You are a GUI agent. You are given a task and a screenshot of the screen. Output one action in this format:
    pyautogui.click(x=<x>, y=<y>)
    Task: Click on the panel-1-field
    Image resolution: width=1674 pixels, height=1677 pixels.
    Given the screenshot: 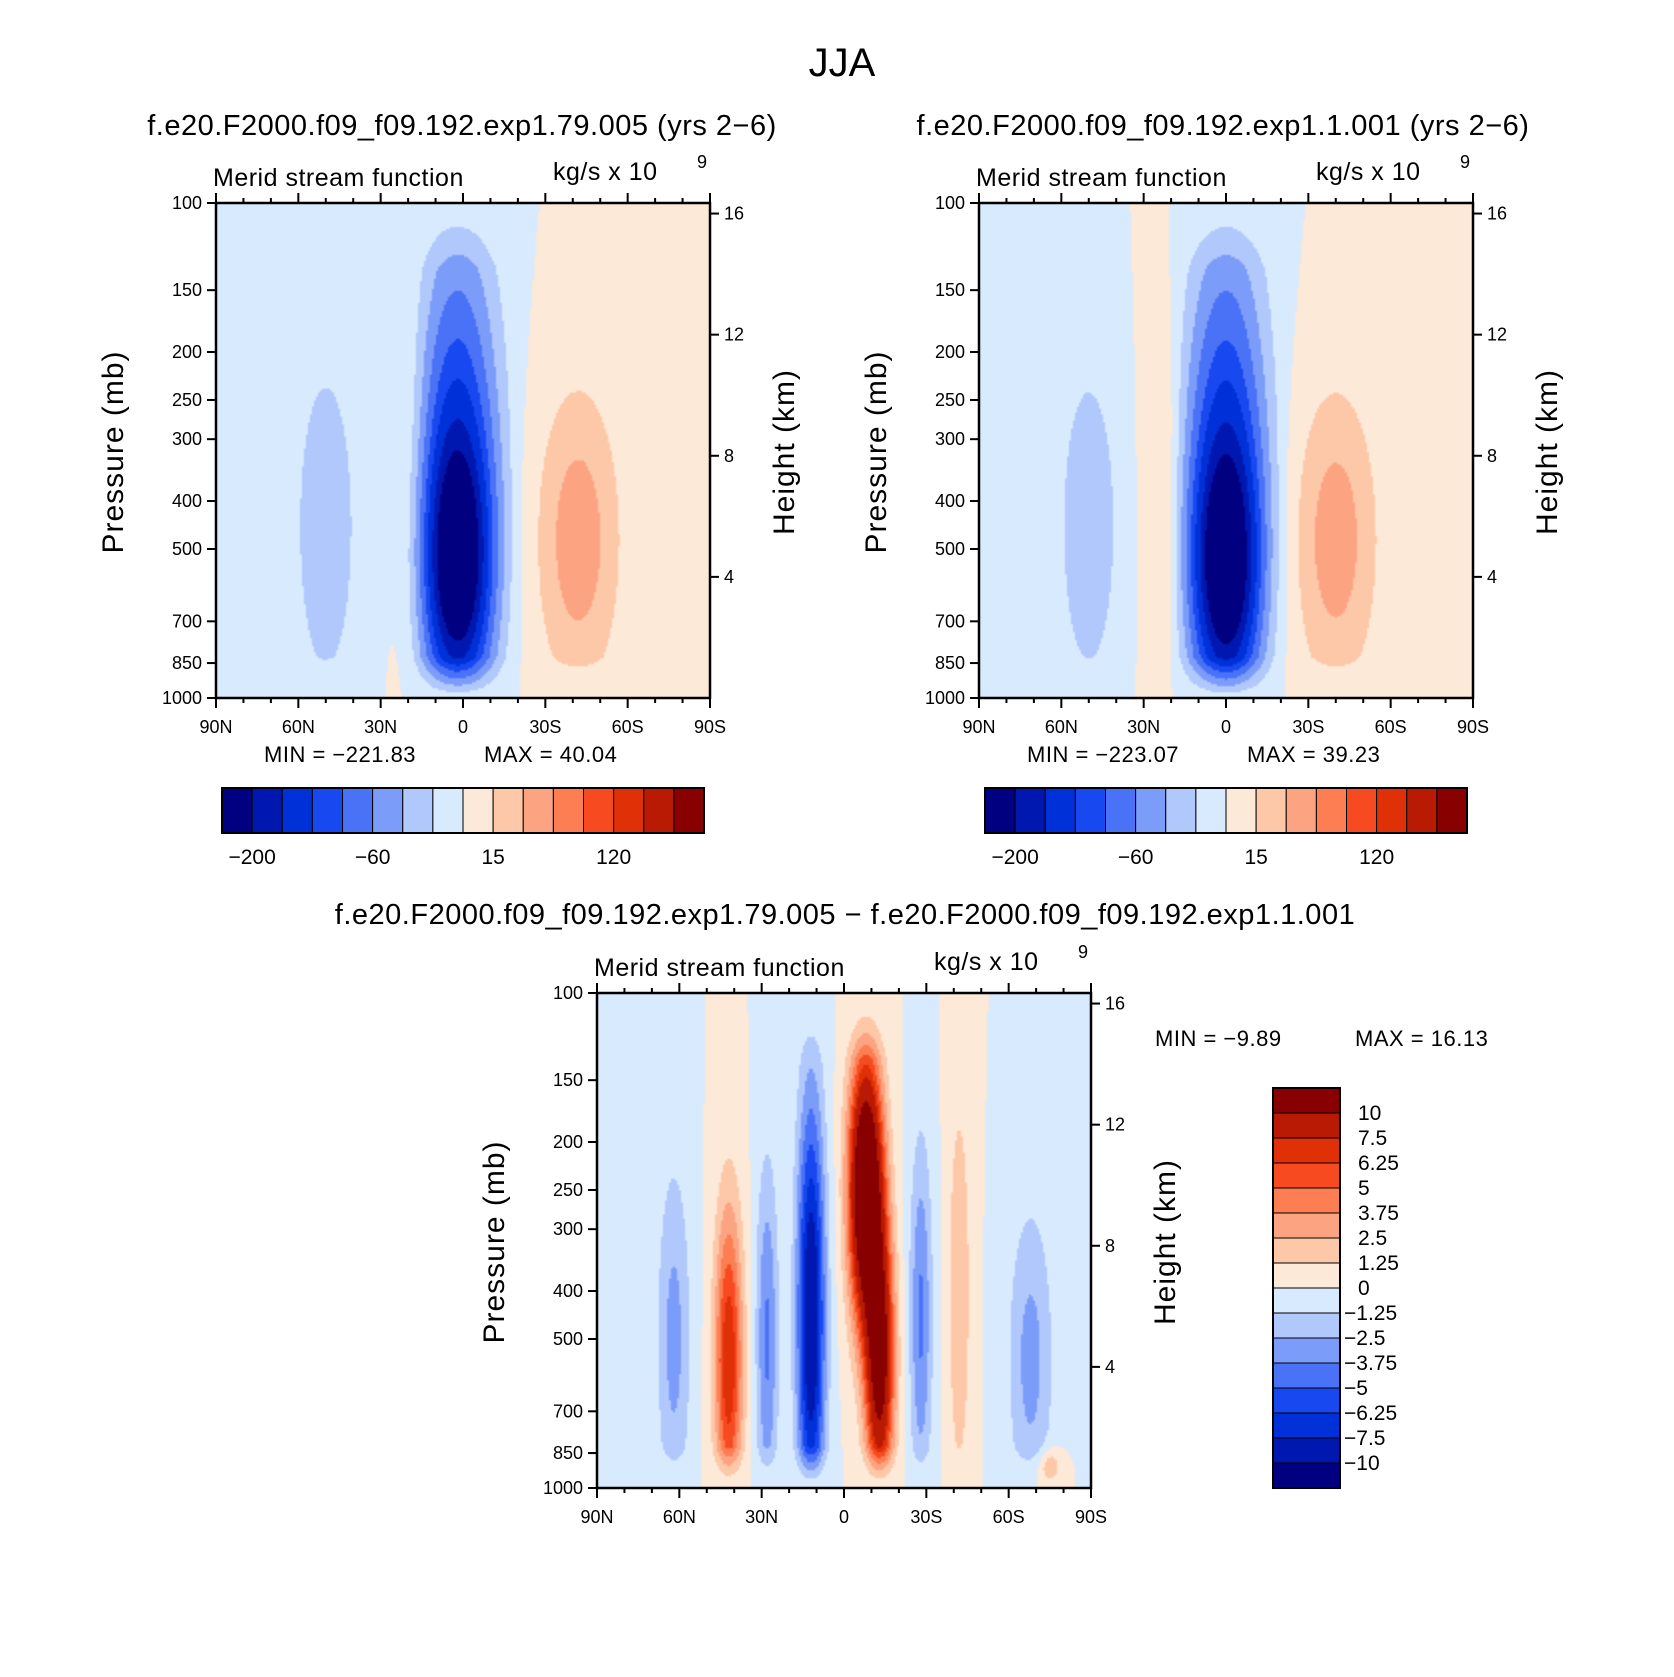 What is the action you would take?
    pyautogui.click(x=463, y=450)
    